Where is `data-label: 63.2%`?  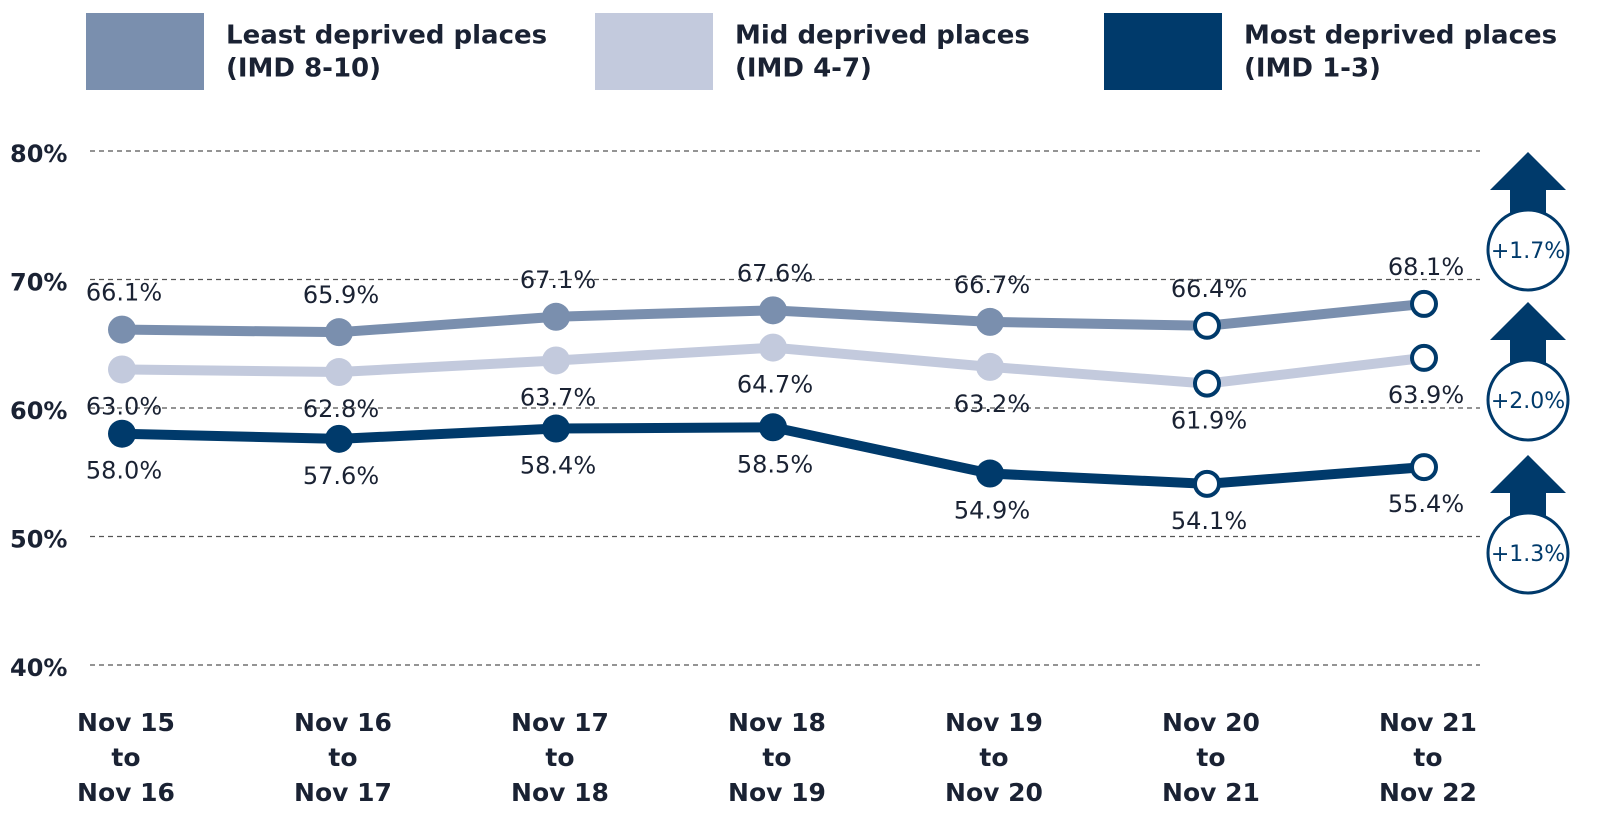 data-label: 63.2% is located at coordinates (992, 404).